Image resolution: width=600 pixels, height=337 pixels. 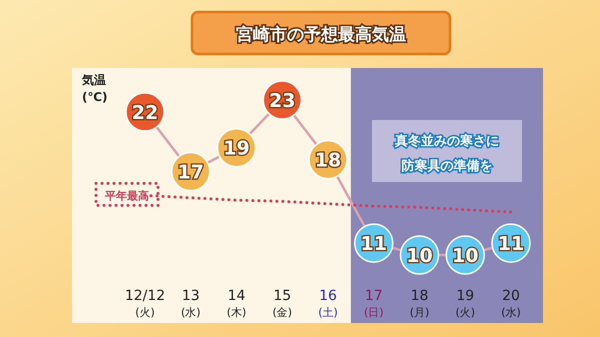 I want to click on data-label: 17, so click(x=191, y=173).